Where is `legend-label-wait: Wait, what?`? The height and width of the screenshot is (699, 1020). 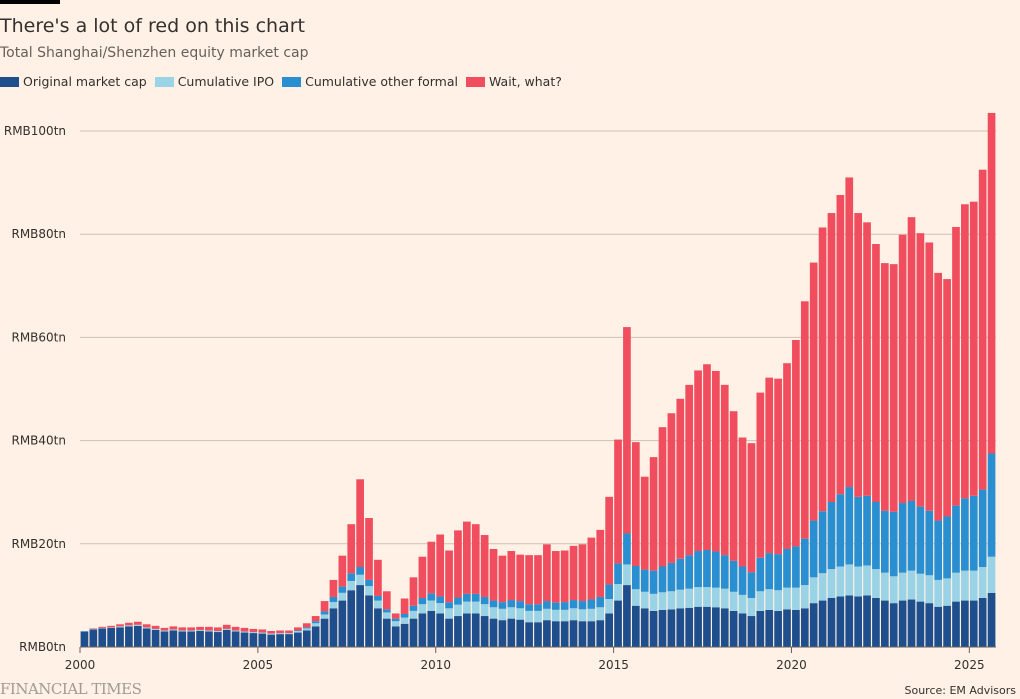
legend-label-wait: Wait, what? is located at coordinates (525, 81).